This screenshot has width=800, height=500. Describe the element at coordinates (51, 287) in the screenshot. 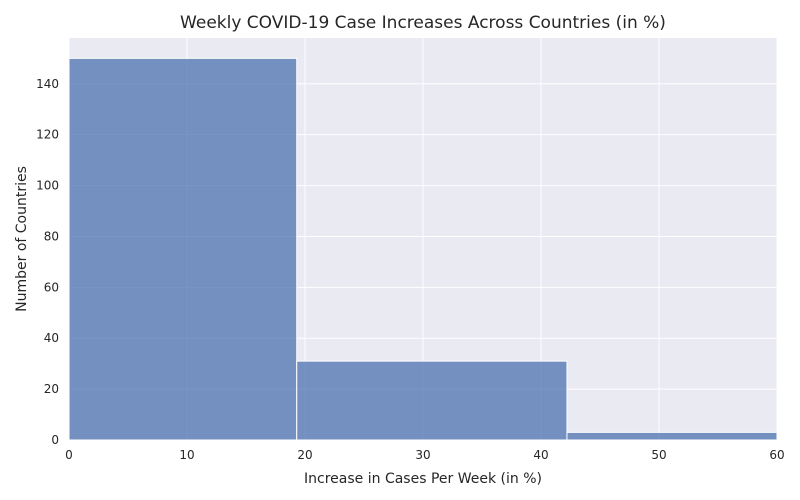

I see `y-tick-label: 60` at that location.